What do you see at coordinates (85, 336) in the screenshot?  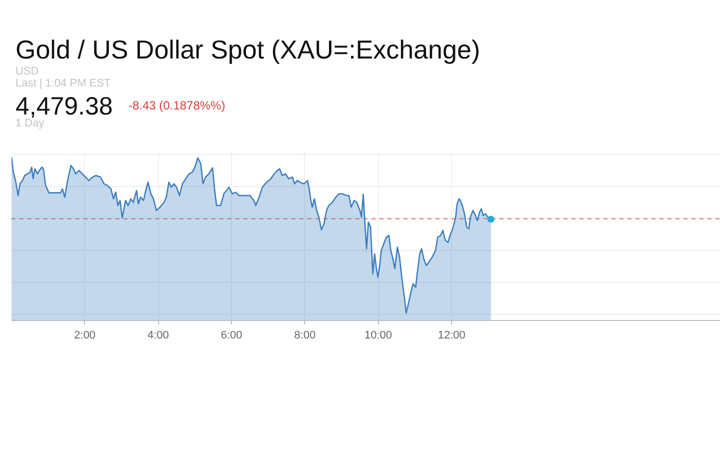 I see `x-tick-label: 2:00` at bounding box center [85, 336].